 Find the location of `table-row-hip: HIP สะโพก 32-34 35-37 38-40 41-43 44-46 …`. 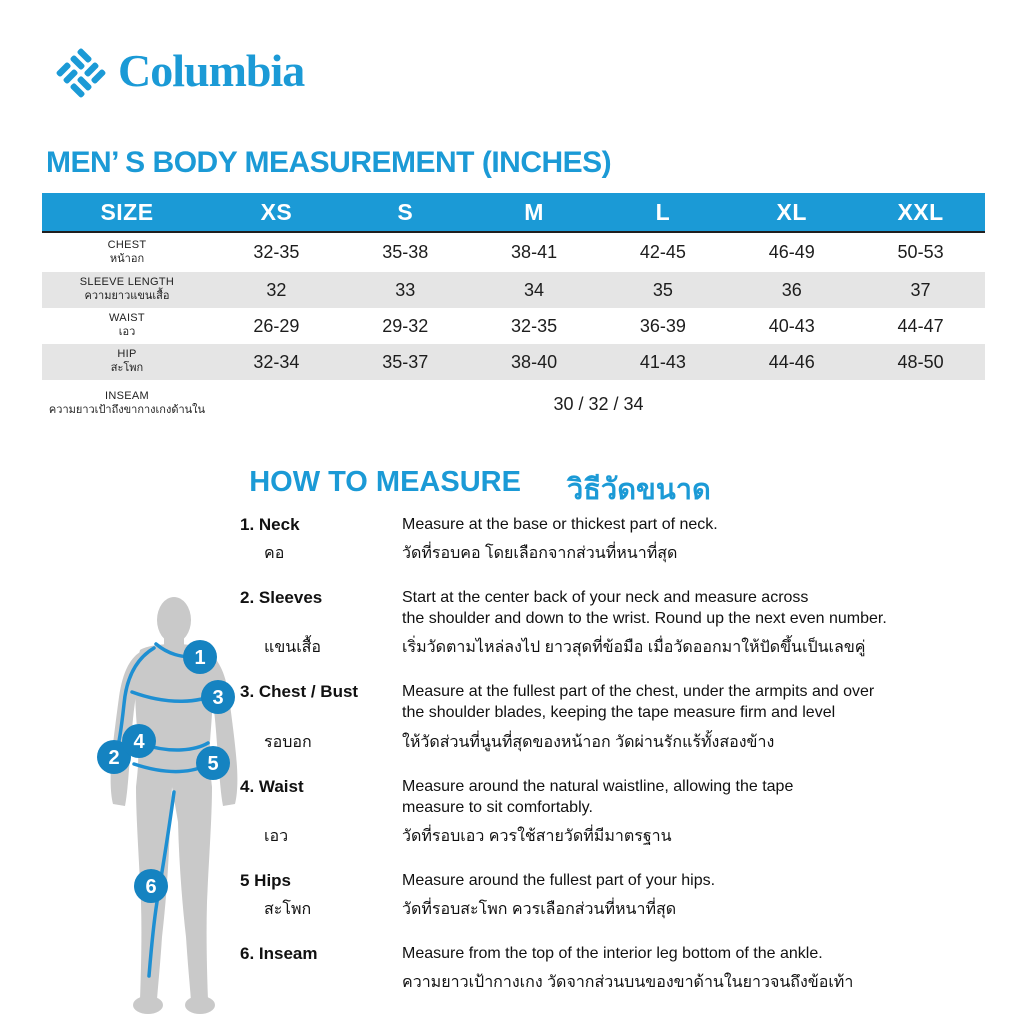

table-row-hip: HIP สะโพก 32-34 35-37 38-40 41-43 44-46 … is located at coordinates (513, 362).